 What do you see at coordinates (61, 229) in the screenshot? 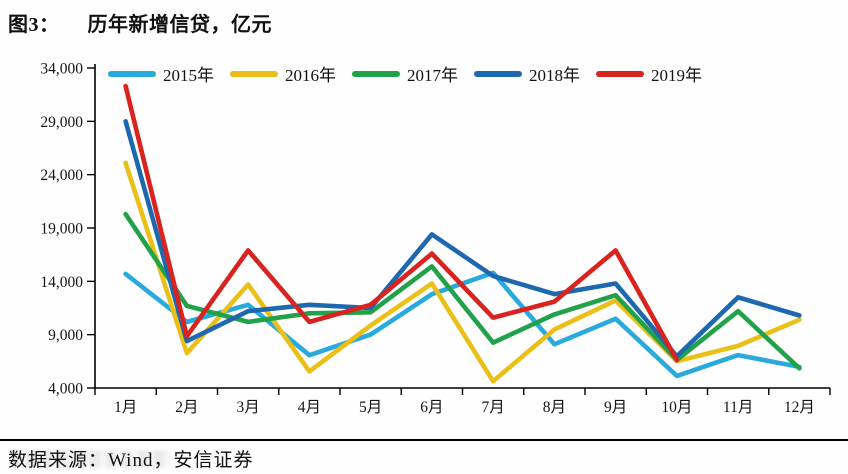
I see `y-axis-tick-label: 19,000` at bounding box center [61, 229].